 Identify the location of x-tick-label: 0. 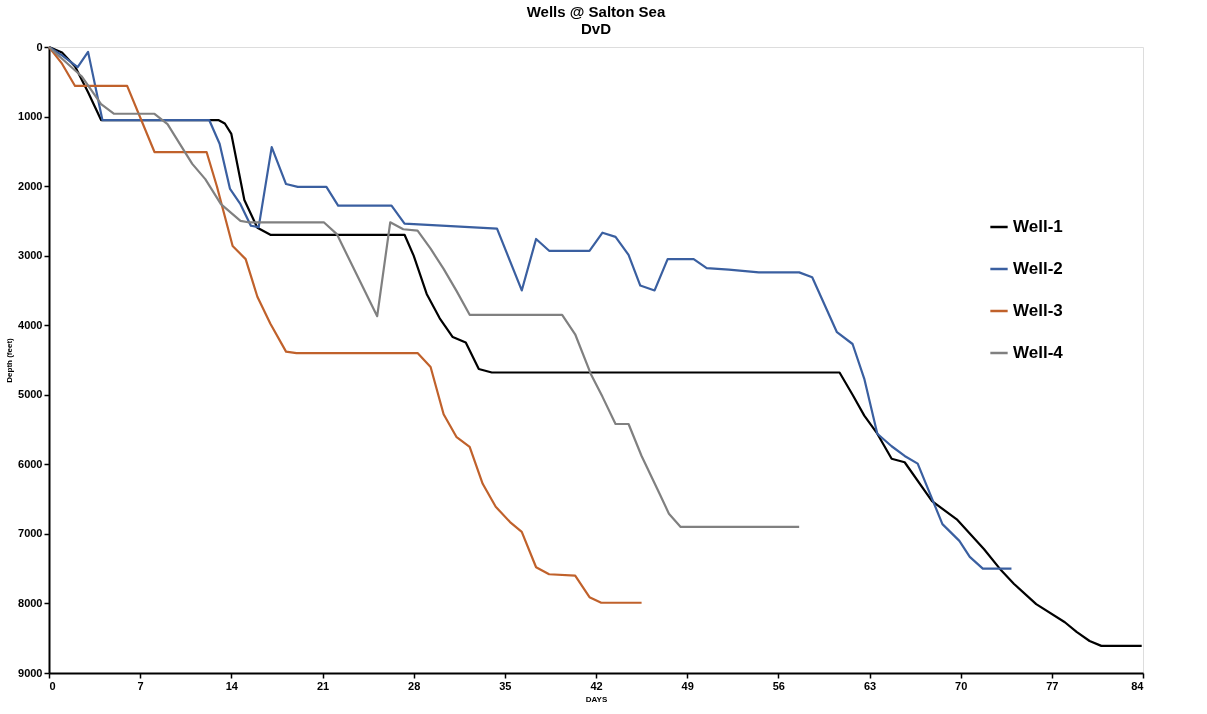
(52, 685).